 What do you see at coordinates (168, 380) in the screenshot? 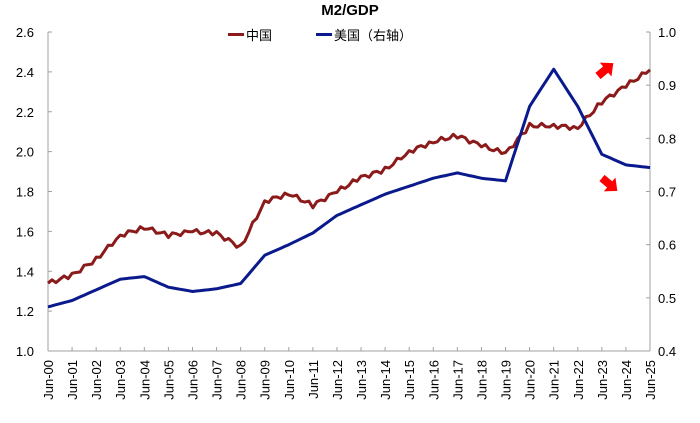
I see `x-axis-tick-label: Jun-05` at bounding box center [168, 380].